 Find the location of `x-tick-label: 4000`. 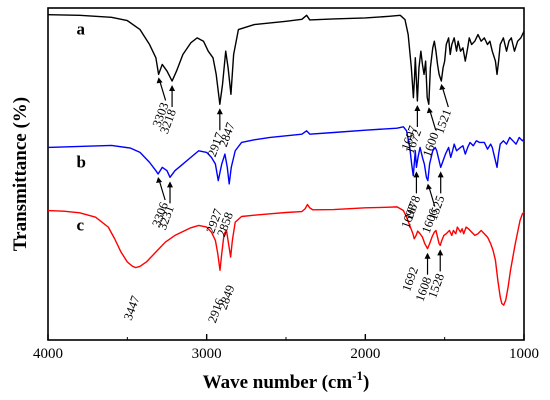

x-tick-label: 4000 is located at coordinates (48, 354).